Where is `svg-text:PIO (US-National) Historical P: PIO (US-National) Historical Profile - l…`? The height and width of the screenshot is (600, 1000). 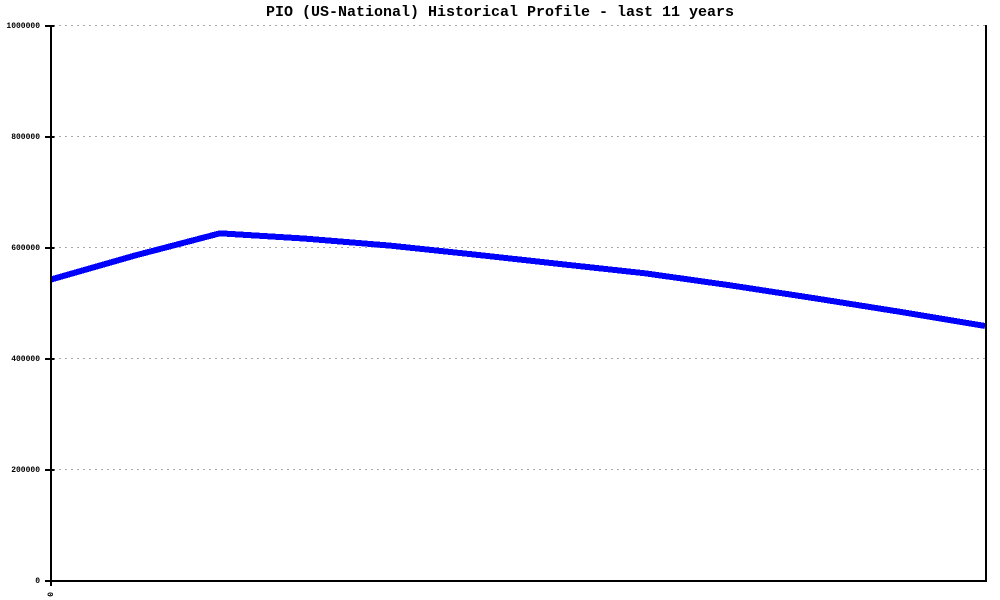 svg-text:PIO (US-National) Historical P: PIO (US-National) Historical Profile - l… is located at coordinates (500, 12).